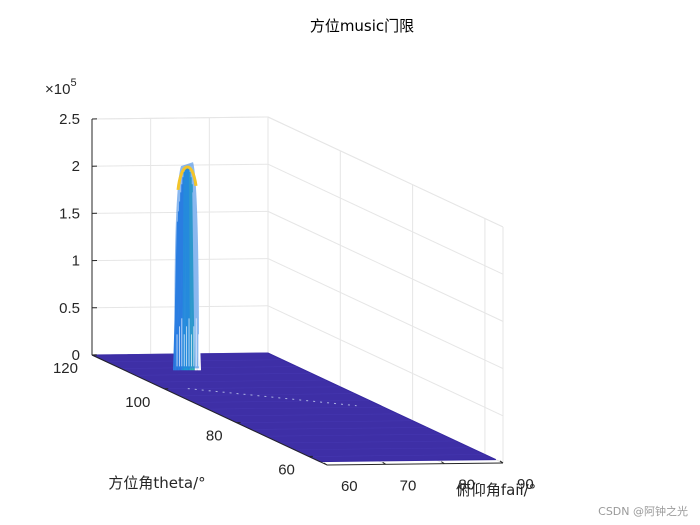  What do you see at coordinates (76, 355) in the screenshot?
I see `z-tick-label: 0` at bounding box center [76, 355].